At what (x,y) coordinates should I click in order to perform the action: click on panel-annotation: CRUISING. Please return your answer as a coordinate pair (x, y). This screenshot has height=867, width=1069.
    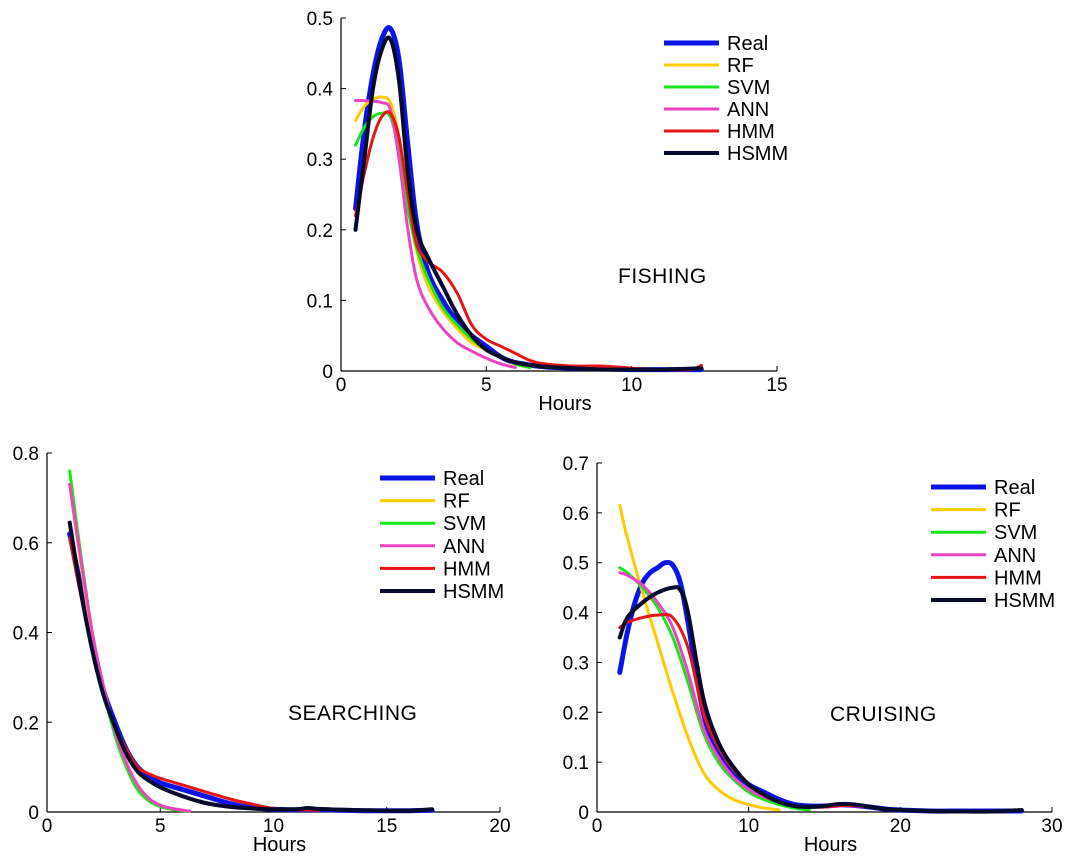
    Looking at the image, I should click on (883, 714).